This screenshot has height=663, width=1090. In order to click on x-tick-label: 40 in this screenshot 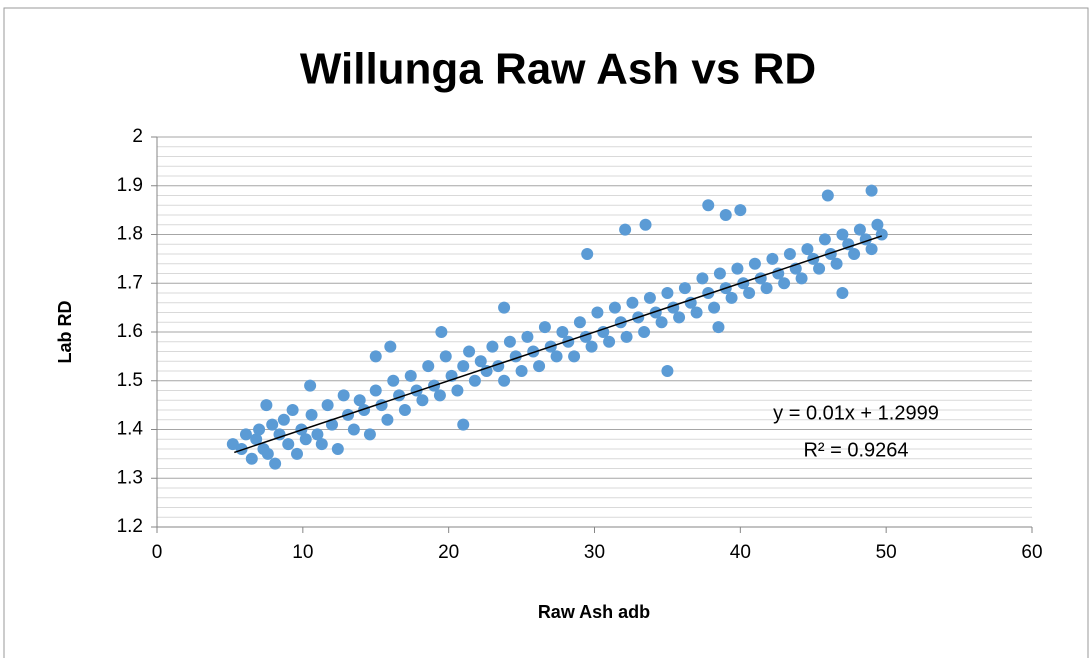, I will do `click(740, 552)`.